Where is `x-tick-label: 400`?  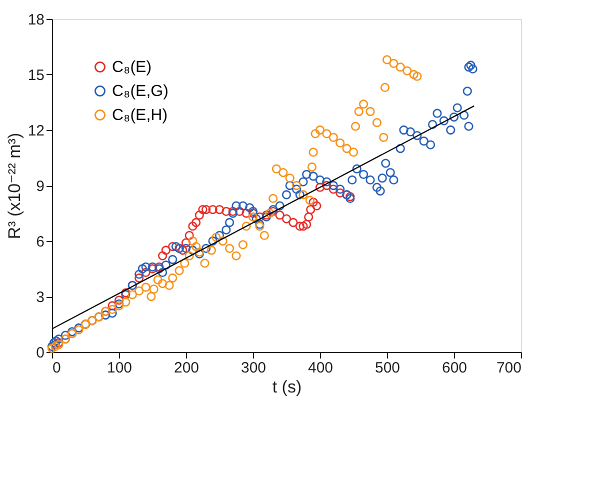
x-tick-label: 400 is located at coordinates (321, 368).